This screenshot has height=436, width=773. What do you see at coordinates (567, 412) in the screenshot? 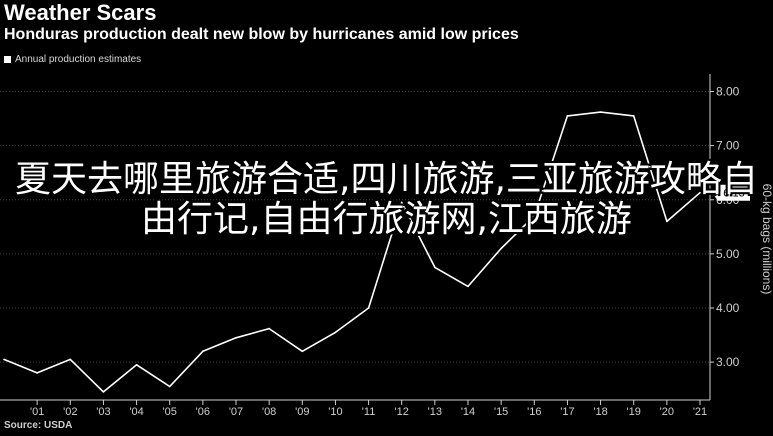
I see `x-tick-label-16: '17` at bounding box center [567, 412].